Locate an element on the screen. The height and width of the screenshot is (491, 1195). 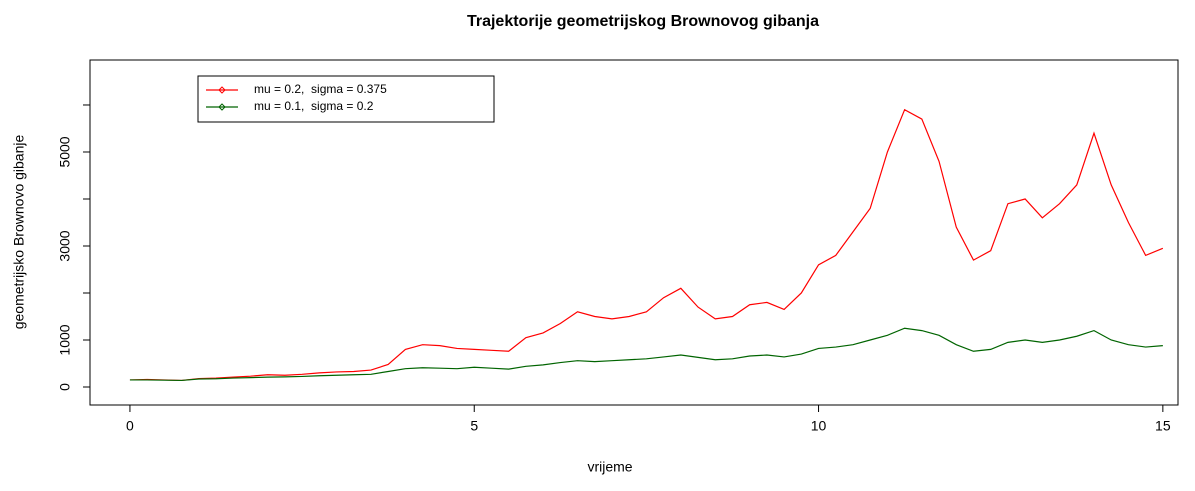
x-tick-label: 15 is located at coordinates (1163, 426).